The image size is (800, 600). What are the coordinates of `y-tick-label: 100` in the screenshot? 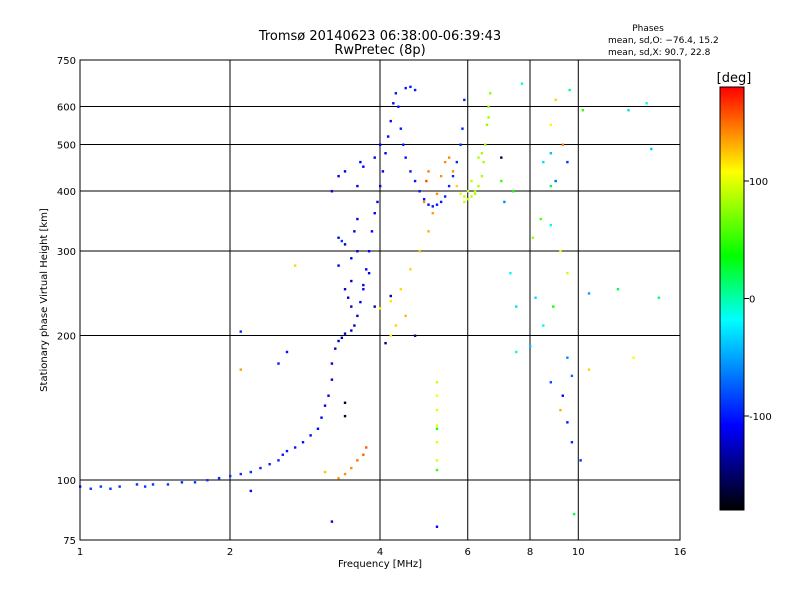 It's located at (66, 481).